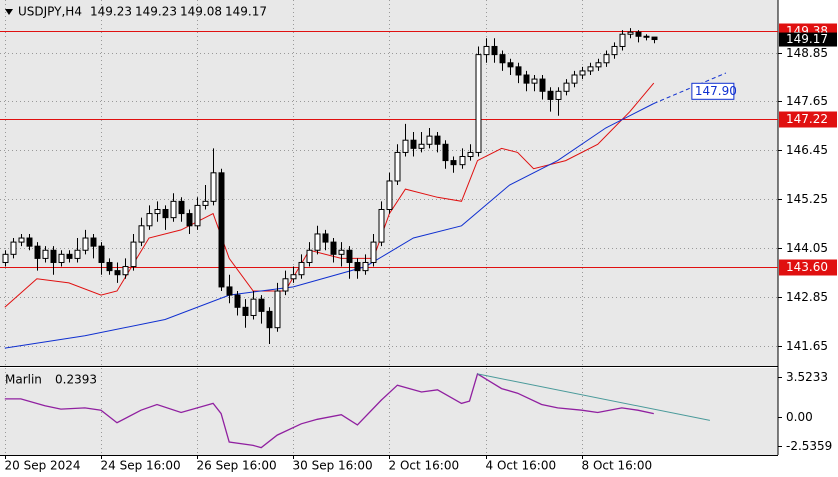  Describe the element at coordinates (807, 346) in the screenshot. I see `y-tick-label: 141.65` at that location.